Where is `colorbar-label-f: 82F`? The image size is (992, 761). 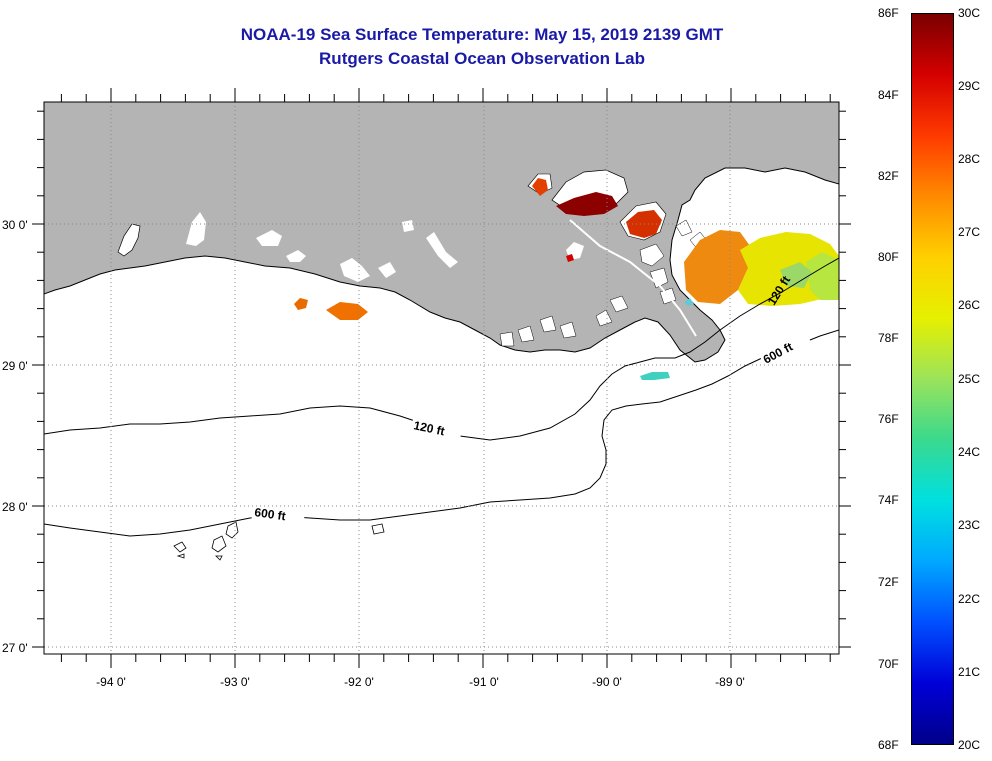 colorbar-label-f: 82F is located at coordinates (888, 176).